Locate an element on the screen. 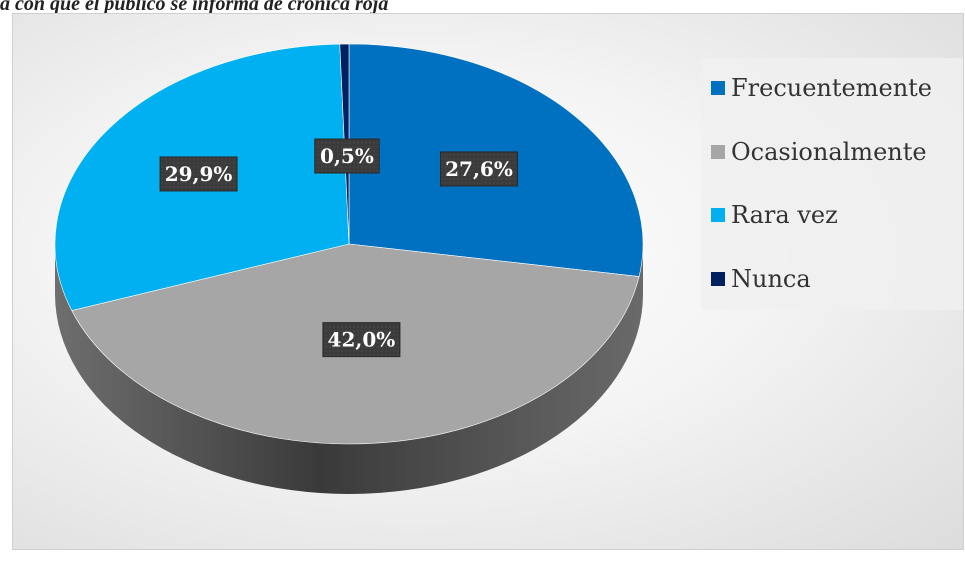 The image size is (965, 580). legend-item: Frecuentemente is located at coordinates (821, 88).